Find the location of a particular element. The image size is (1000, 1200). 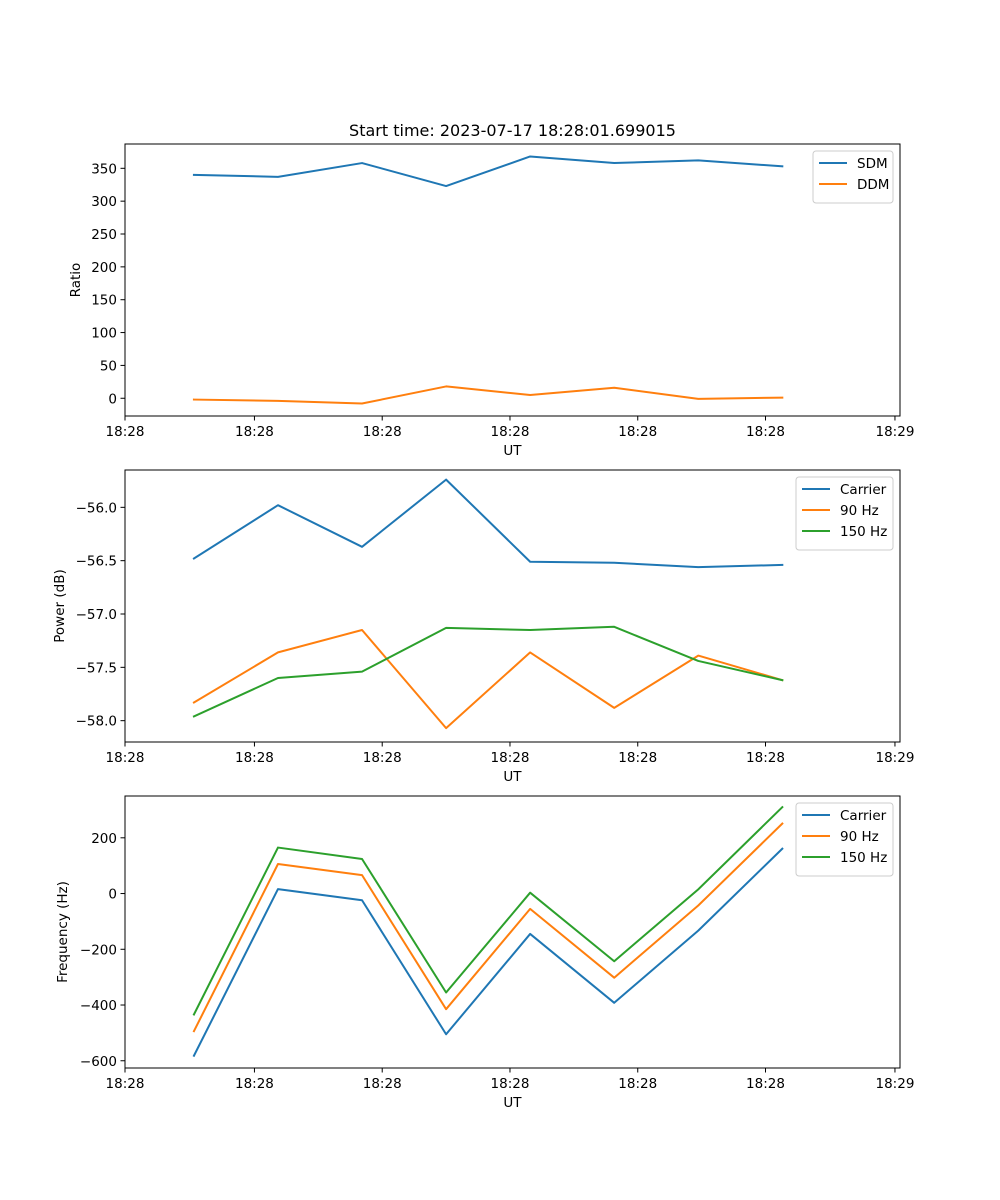

y-tick-label: −400 is located at coordinates (98, 1006).